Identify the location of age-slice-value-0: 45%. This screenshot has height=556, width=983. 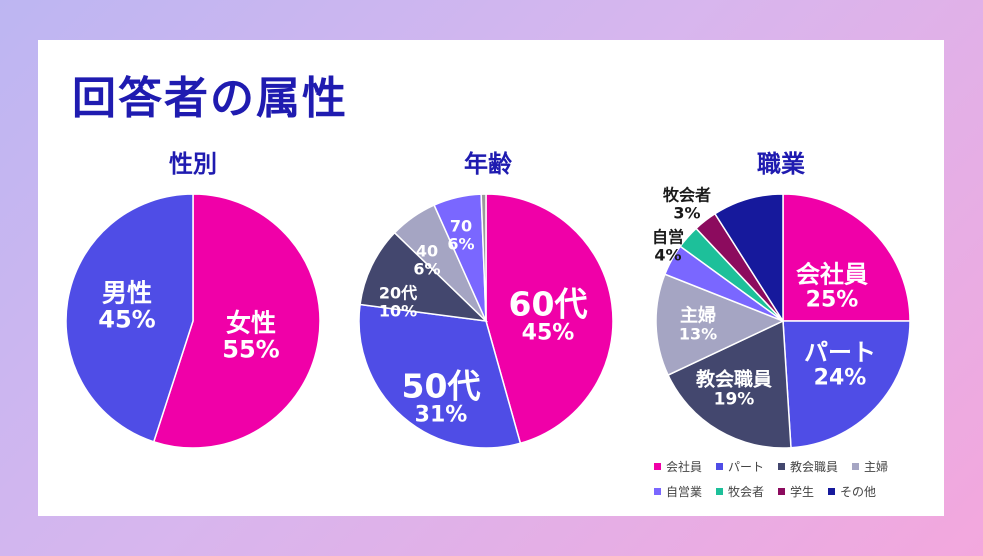
(548, 333).